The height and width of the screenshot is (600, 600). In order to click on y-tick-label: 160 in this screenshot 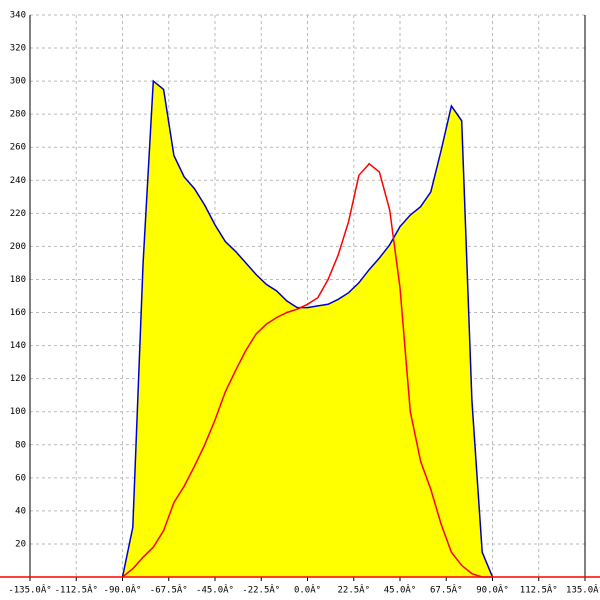, I will do `click(18, 313)`.